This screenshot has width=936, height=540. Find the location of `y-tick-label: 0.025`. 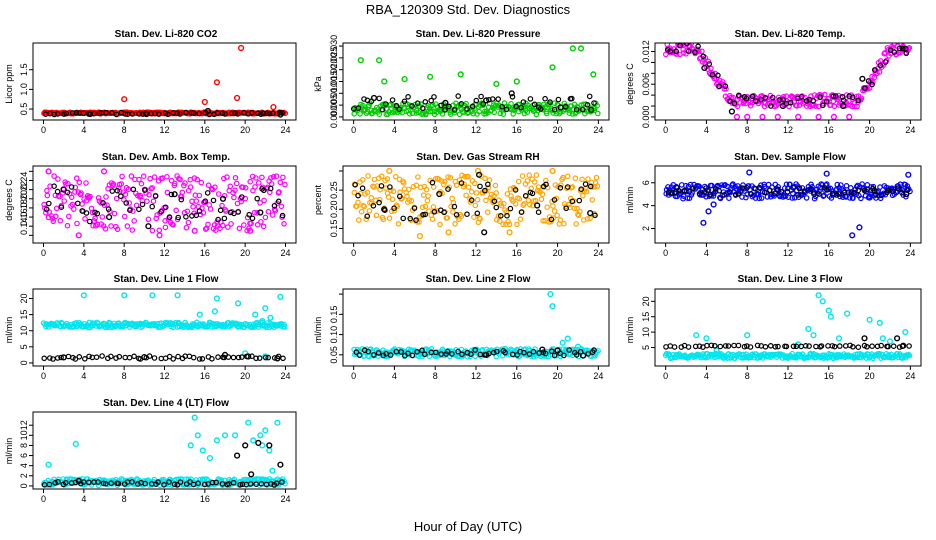

y-tick-label: 0.025 is located at coordinates (334, 58).